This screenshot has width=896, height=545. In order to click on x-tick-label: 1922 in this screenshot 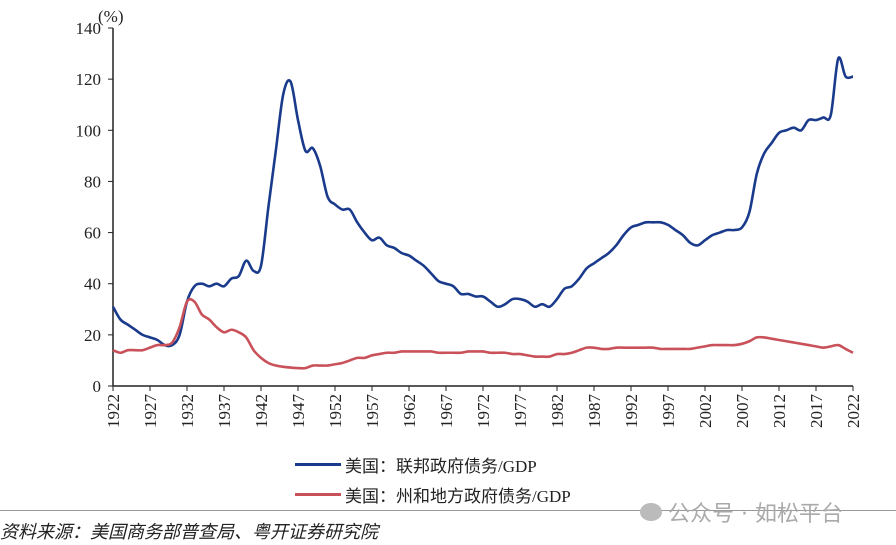, I will do `click(113, 411)`.